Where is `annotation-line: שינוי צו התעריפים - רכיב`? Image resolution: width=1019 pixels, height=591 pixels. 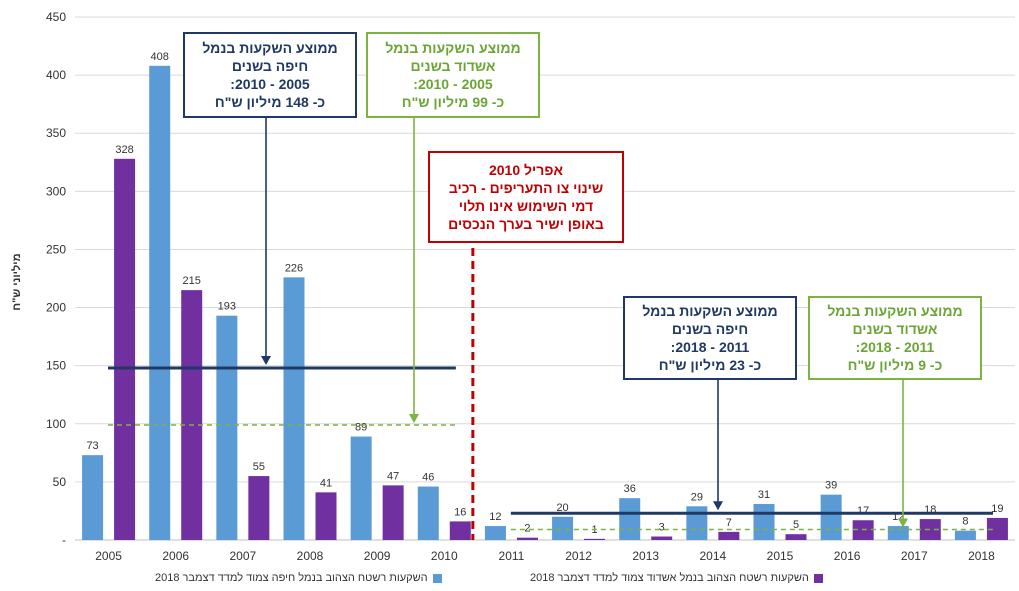 annotation-line: שינוי צו התעריפים - רכיב is located at coordinates (526, 188).